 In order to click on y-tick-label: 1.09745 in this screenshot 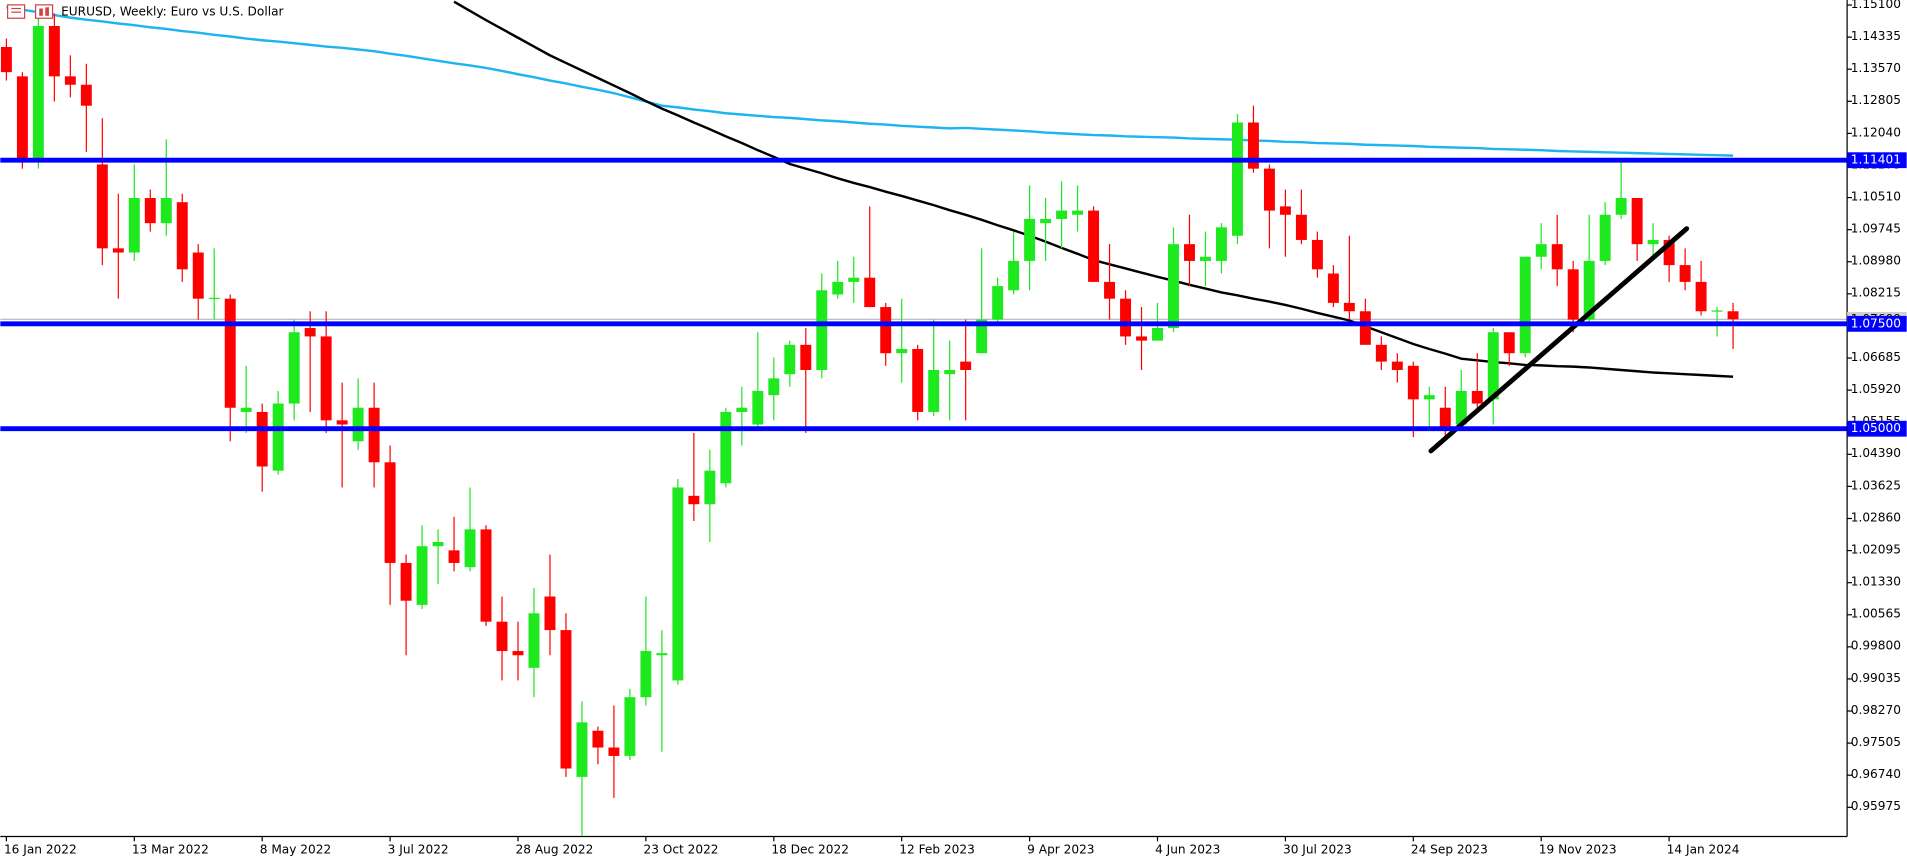, I will do `click(1876, 229)`.